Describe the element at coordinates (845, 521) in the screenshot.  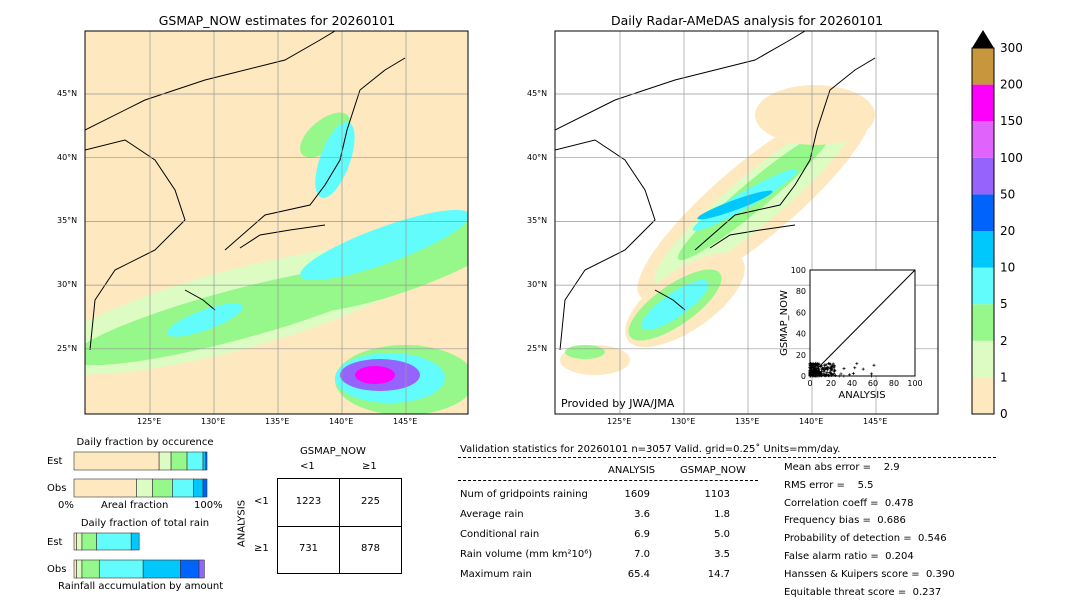
I see `score-item: Frequency bias = 0.686` at that location.